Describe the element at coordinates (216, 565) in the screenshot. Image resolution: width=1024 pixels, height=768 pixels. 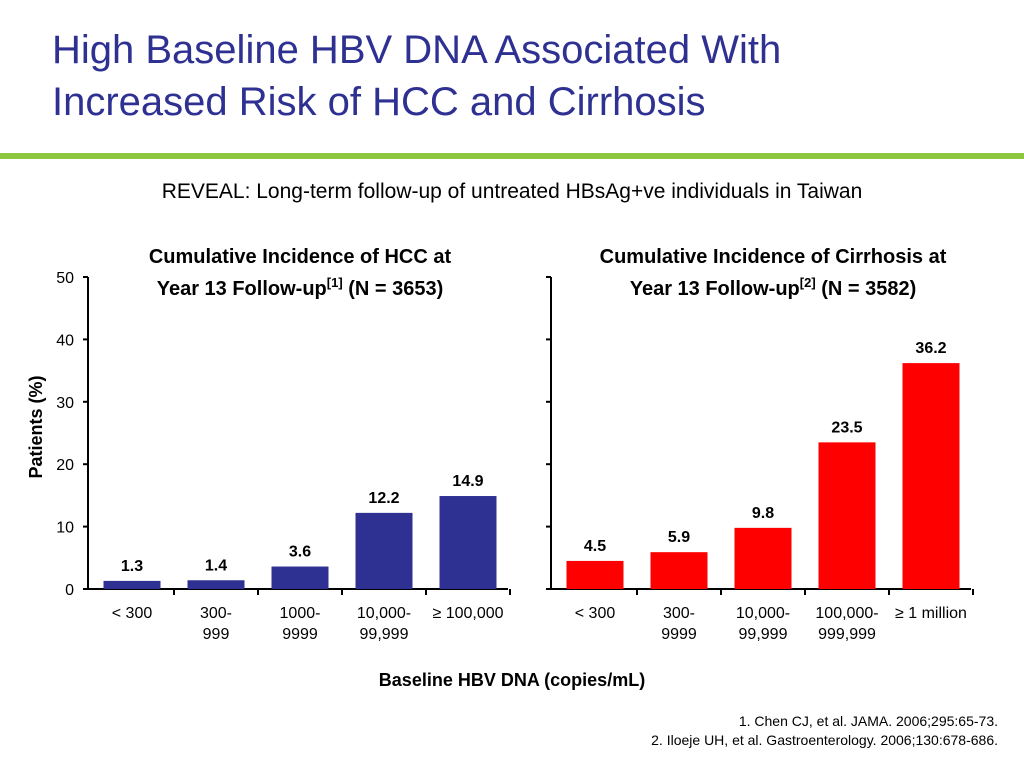
I see `chart1-value-label: 1.4` at that location.